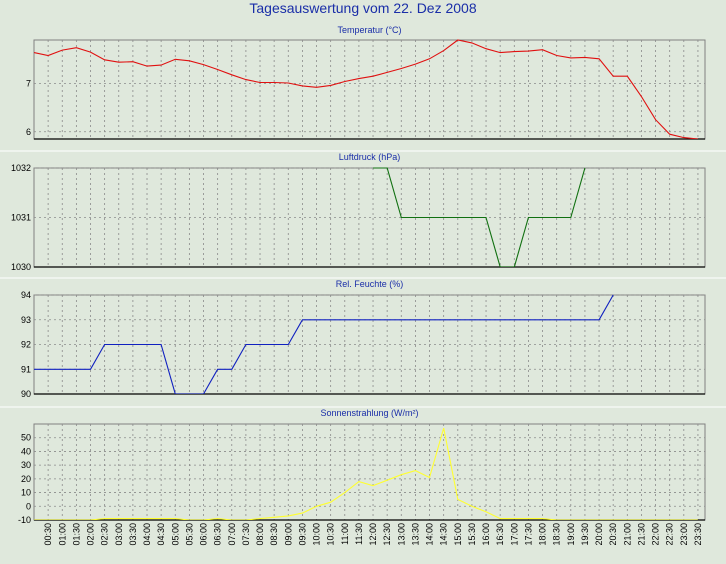  Describe the element at coordinates (369, 30) in the screenshot. I see `panel-title: Temperatur (°C)` at that location.